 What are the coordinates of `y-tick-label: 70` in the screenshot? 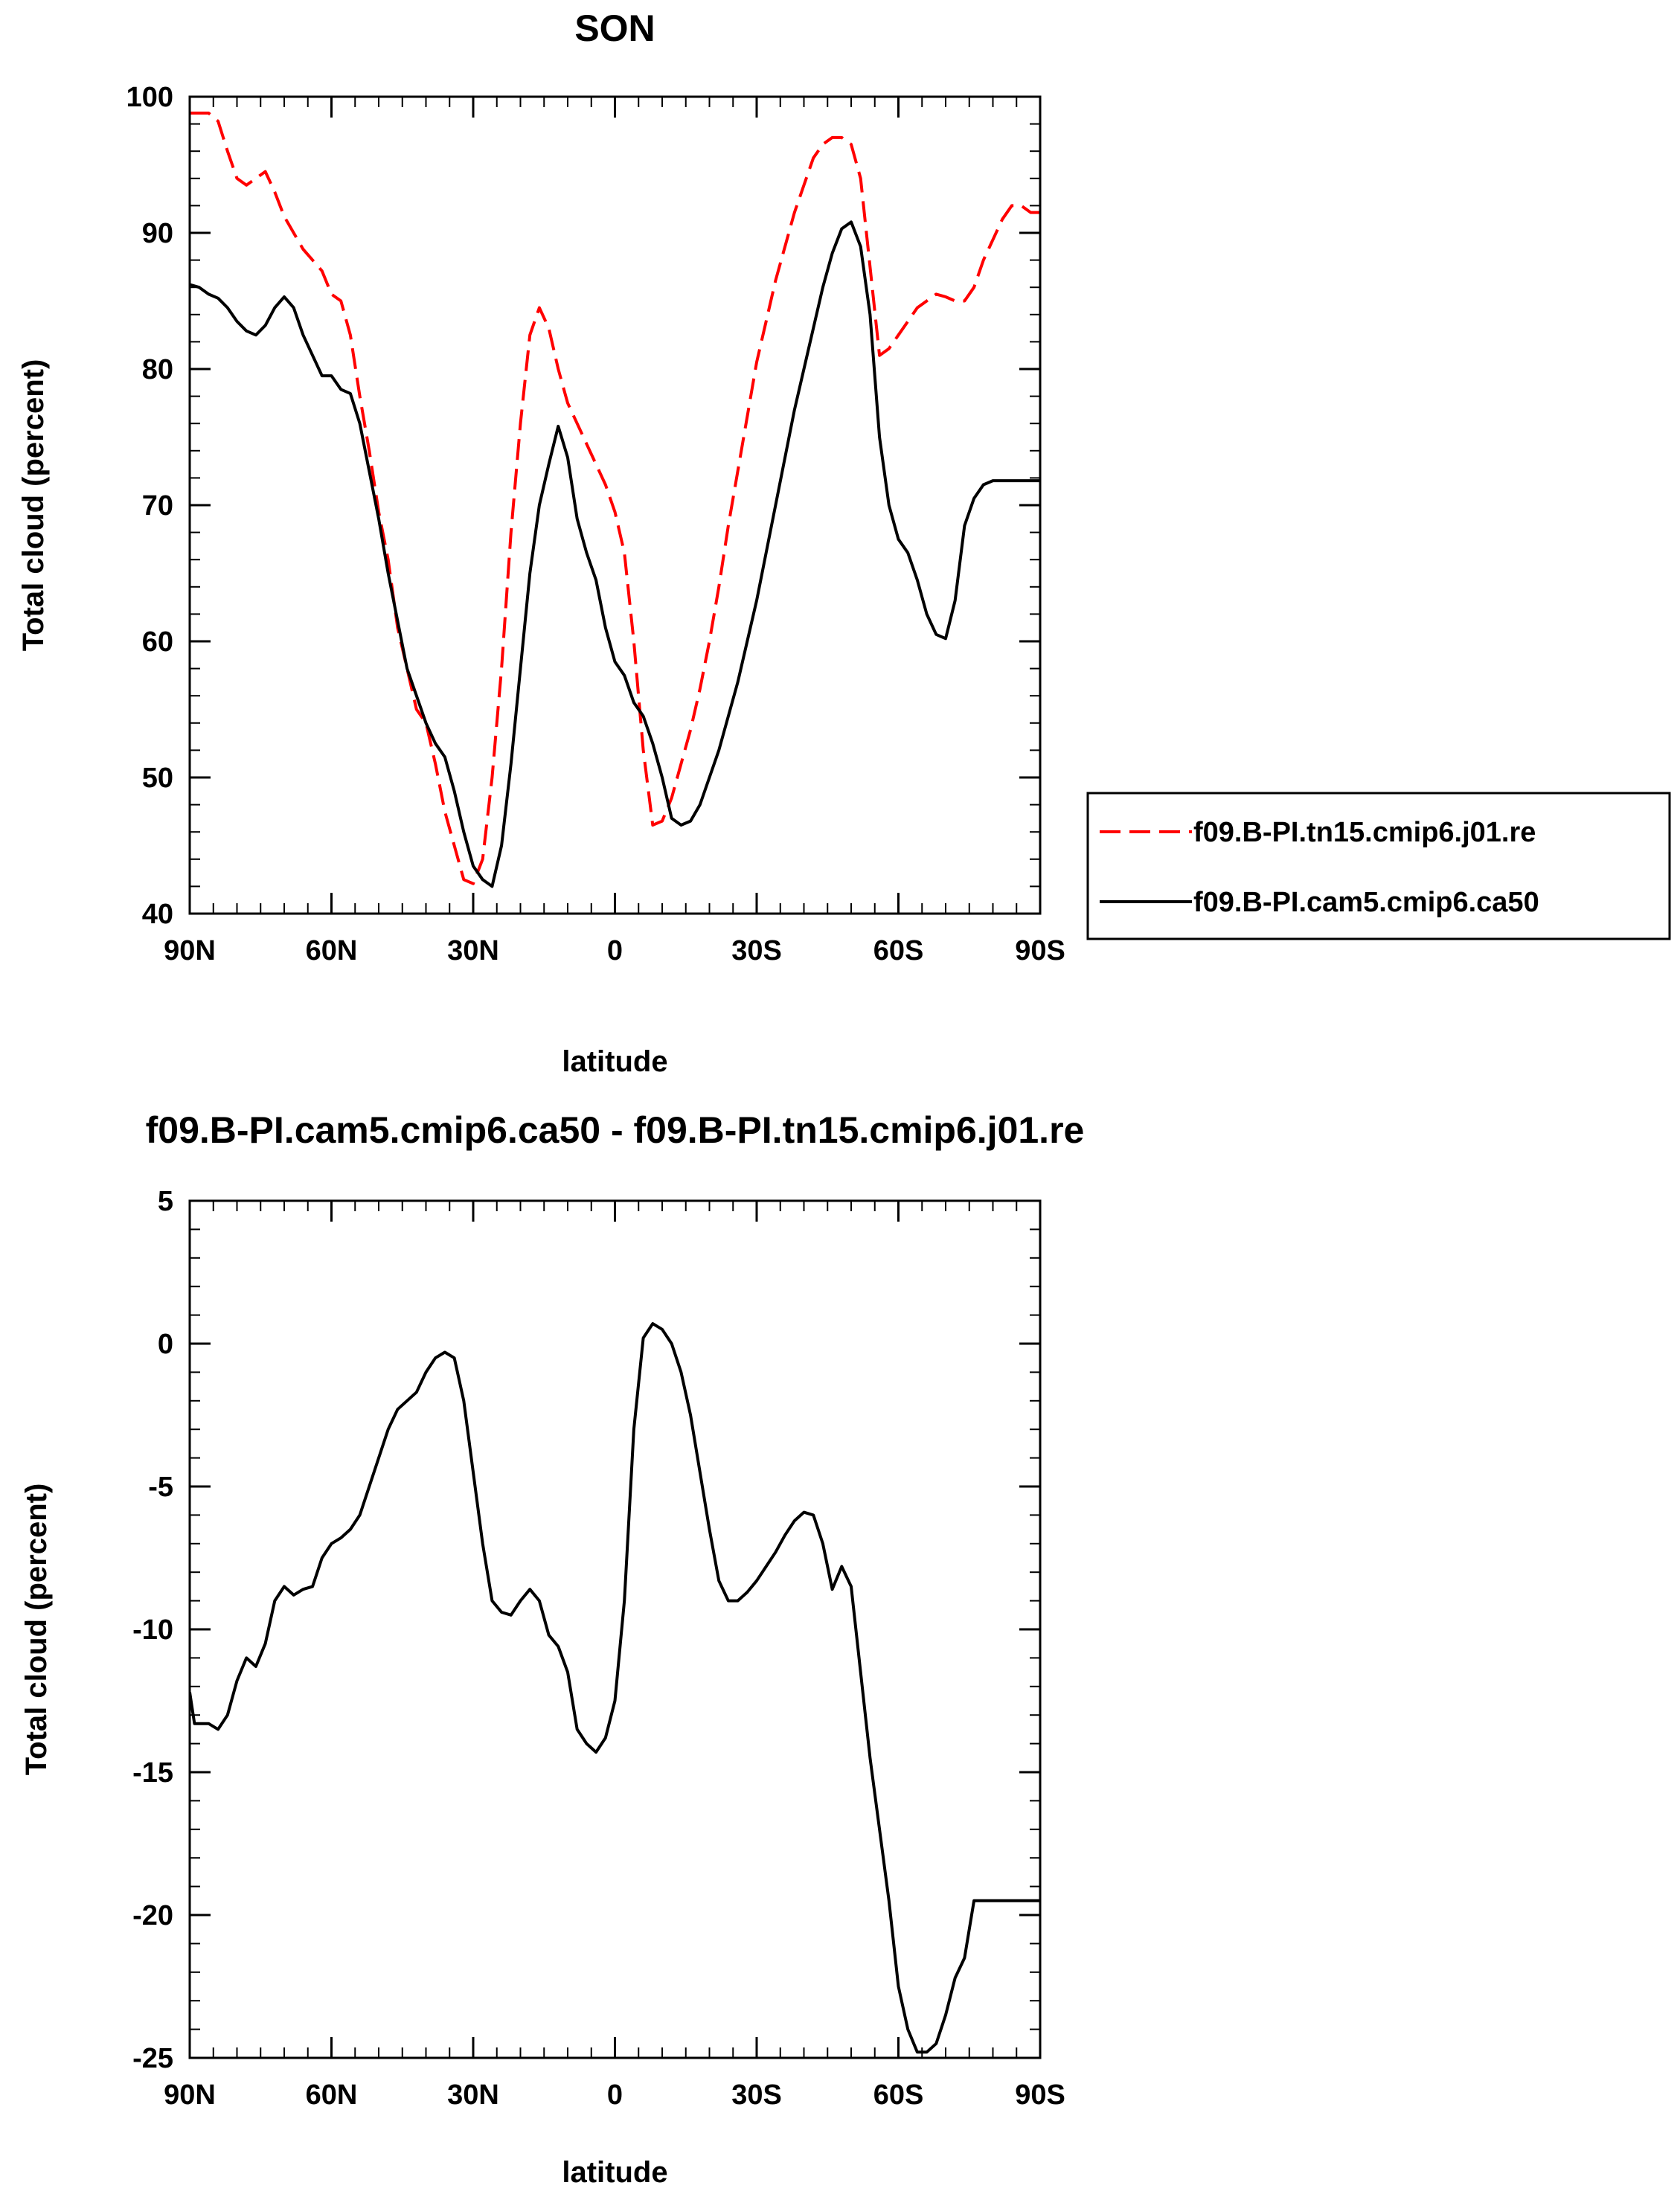 It's located at (158, 506).